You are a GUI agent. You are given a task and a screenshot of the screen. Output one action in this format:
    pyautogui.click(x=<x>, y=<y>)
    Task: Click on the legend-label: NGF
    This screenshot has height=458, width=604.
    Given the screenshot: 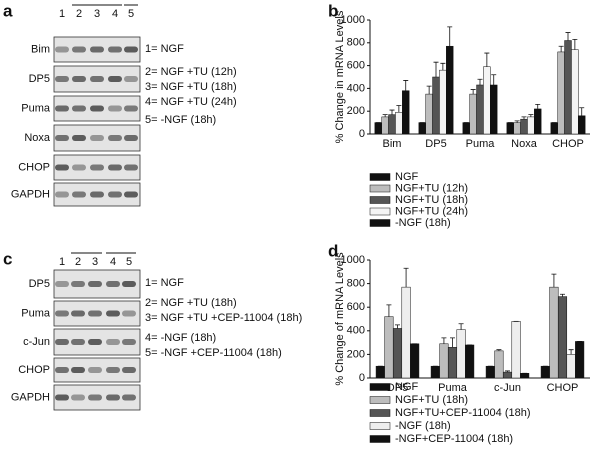 What is the action you would take?
    pyautogui.click(x=407, y=387)
    